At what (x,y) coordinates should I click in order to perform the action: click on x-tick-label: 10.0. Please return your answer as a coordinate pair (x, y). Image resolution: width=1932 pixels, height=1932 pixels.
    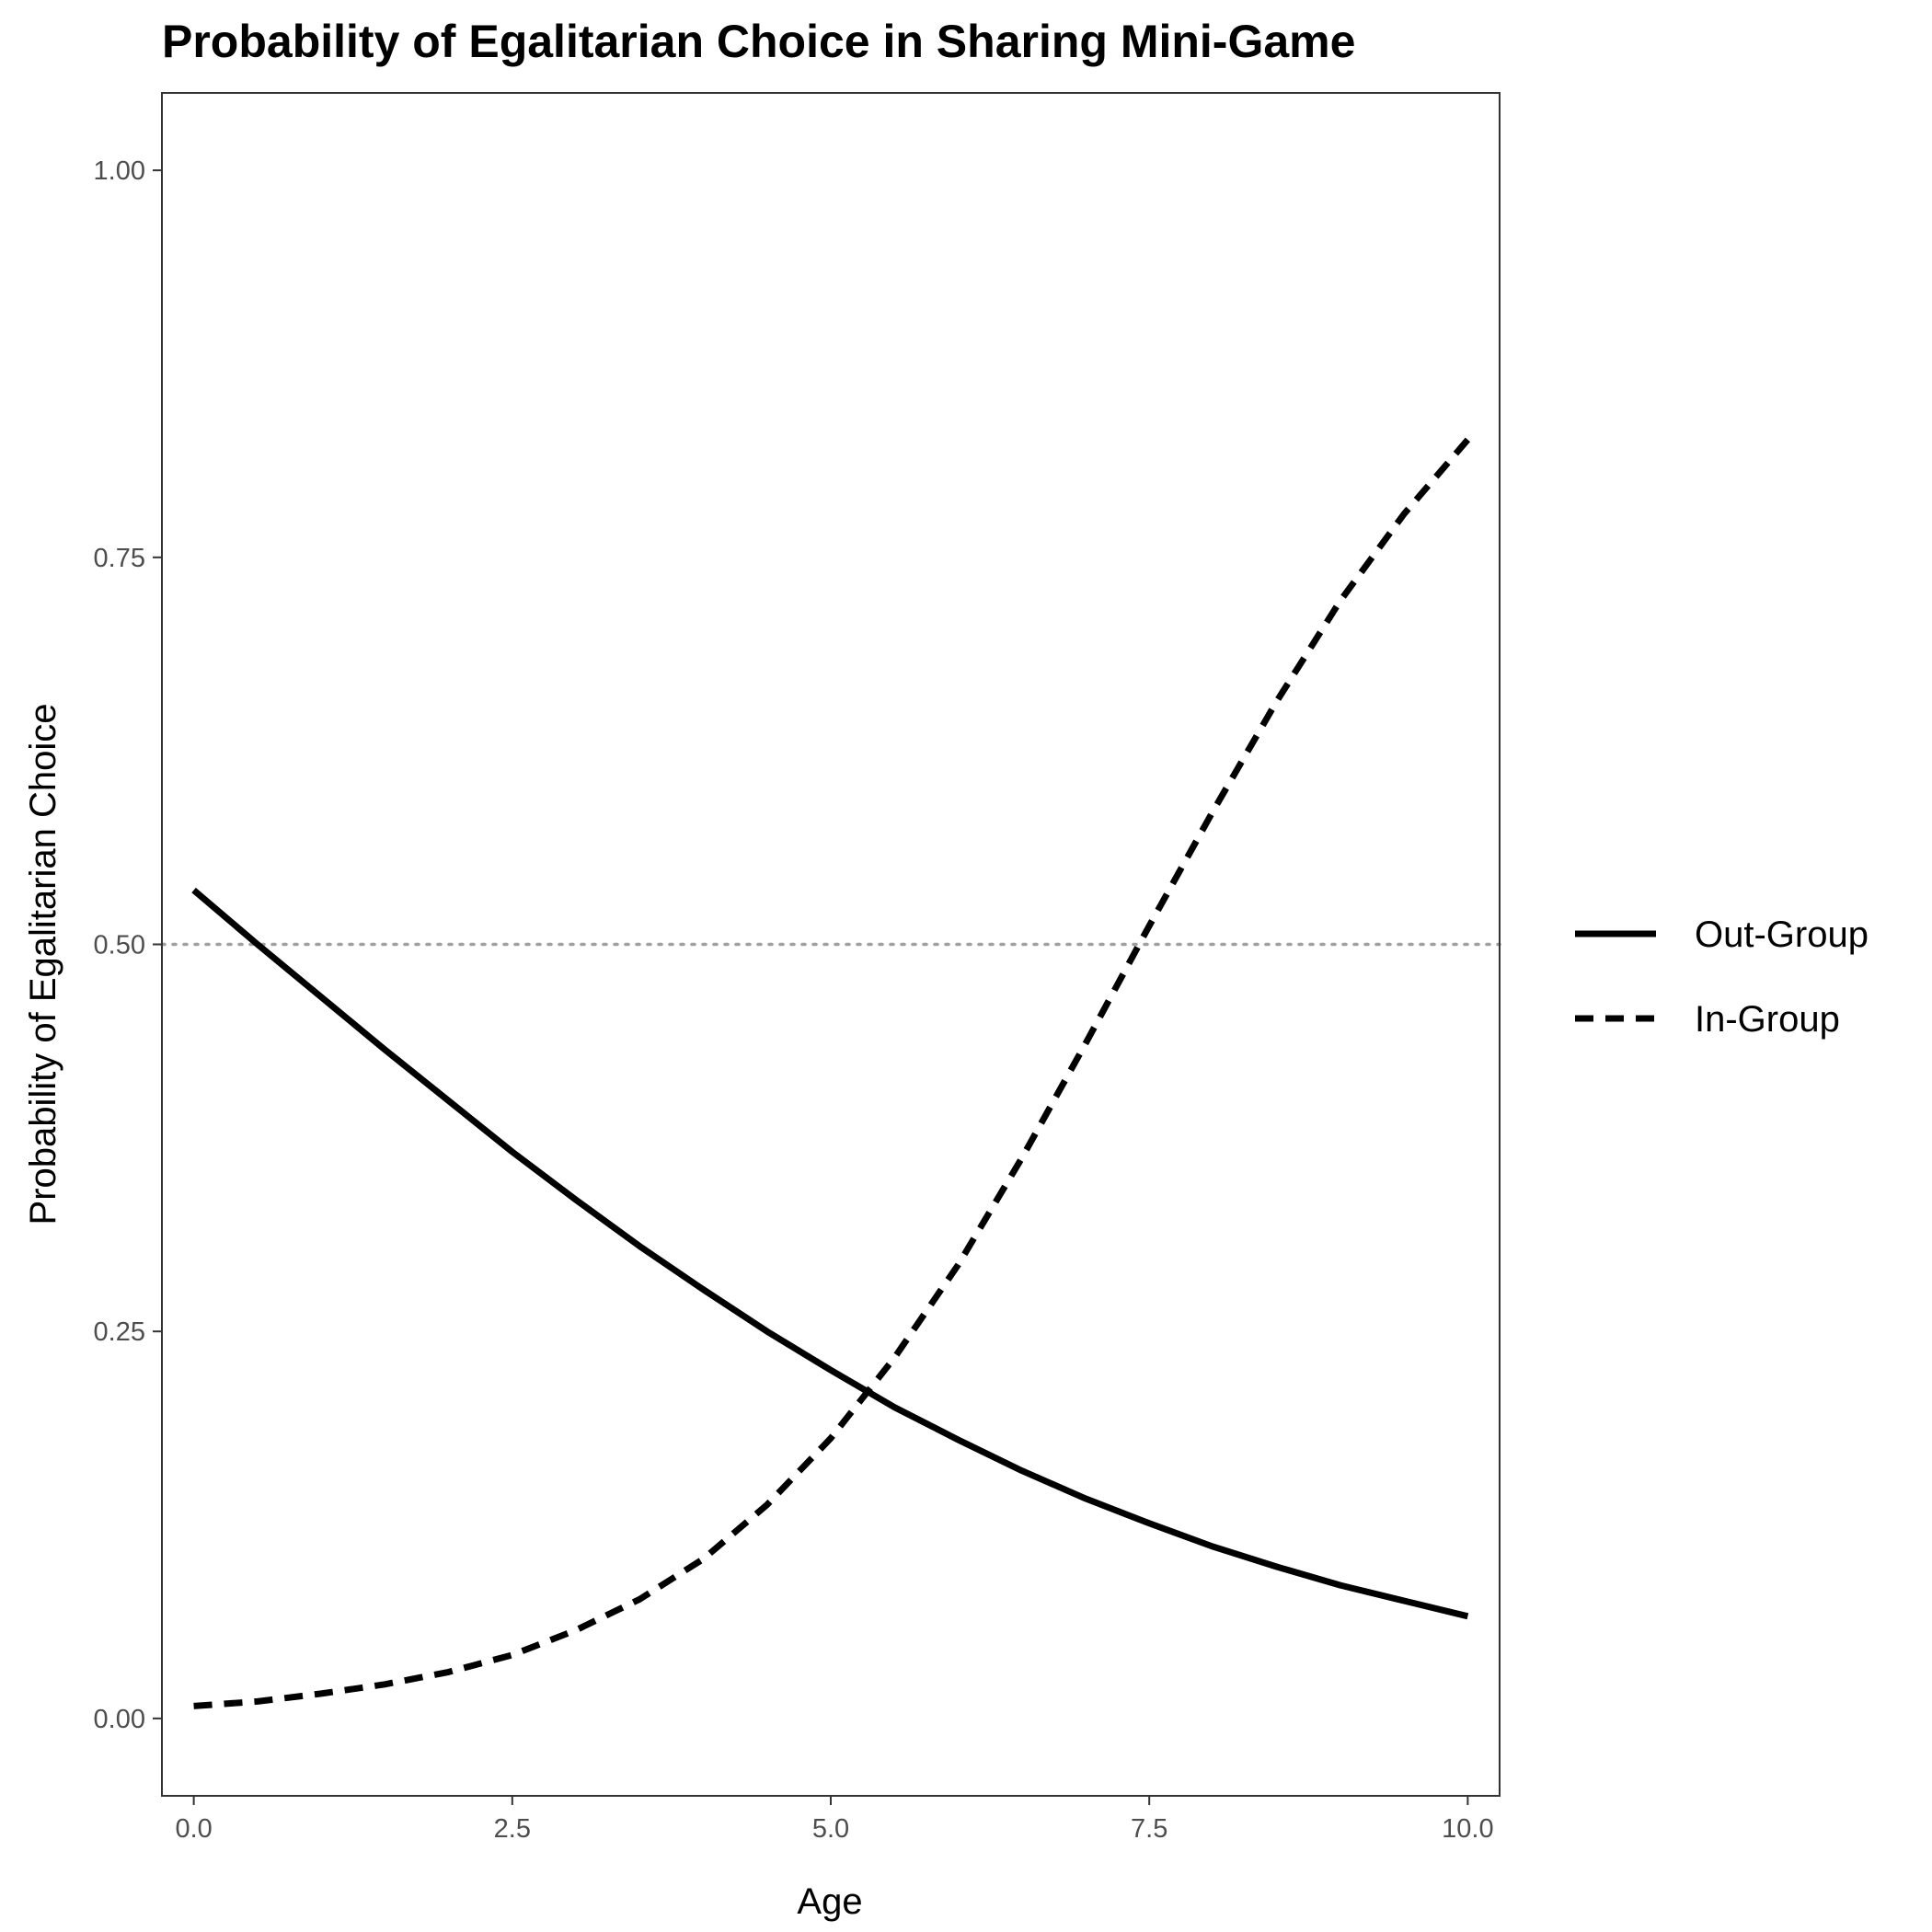
    Looking at the image, I should click on (1467, 1829).